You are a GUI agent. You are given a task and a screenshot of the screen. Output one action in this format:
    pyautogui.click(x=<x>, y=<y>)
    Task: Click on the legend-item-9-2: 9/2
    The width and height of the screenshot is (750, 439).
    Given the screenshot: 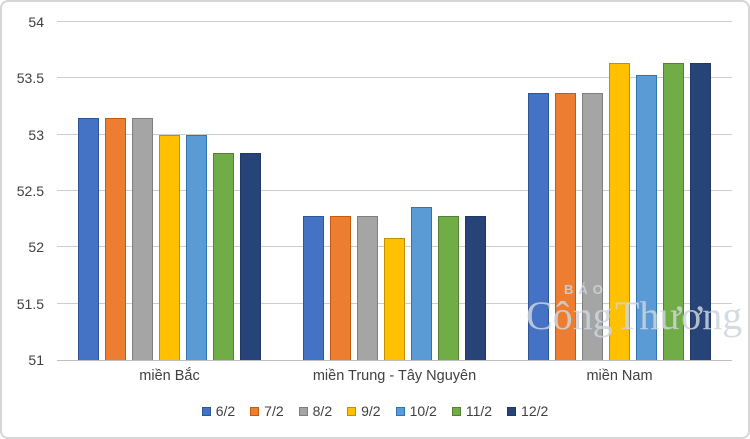 What is the action you would take?
    pyautogui.click(x=364, y=411)
    